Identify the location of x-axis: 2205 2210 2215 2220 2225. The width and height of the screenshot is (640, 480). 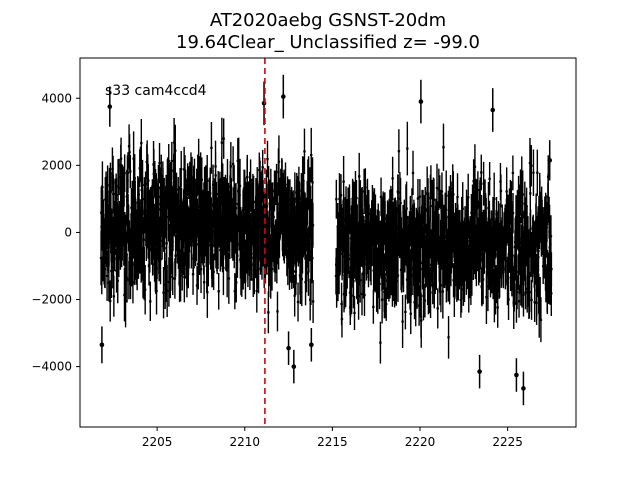
(332, 438).